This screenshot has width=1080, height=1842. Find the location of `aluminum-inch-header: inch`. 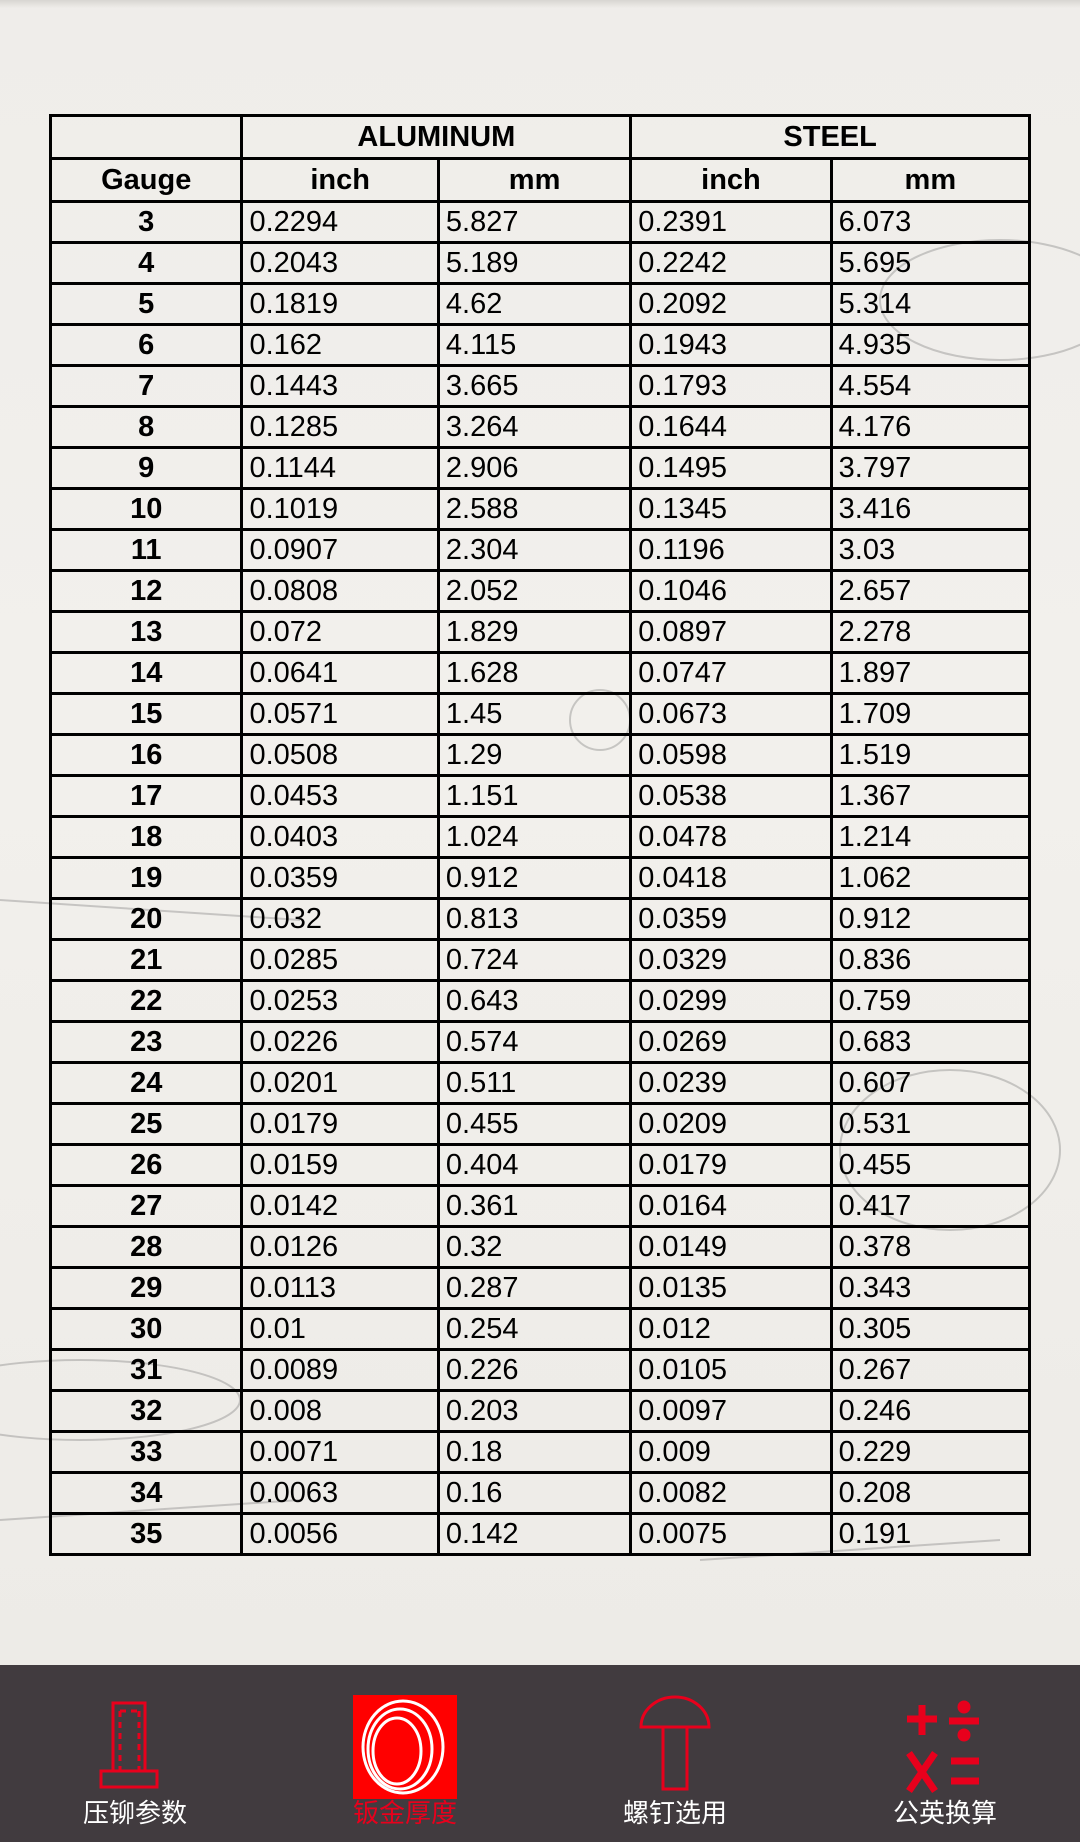

aluminum-inch-header: inch is located at coordinates (340, 180).